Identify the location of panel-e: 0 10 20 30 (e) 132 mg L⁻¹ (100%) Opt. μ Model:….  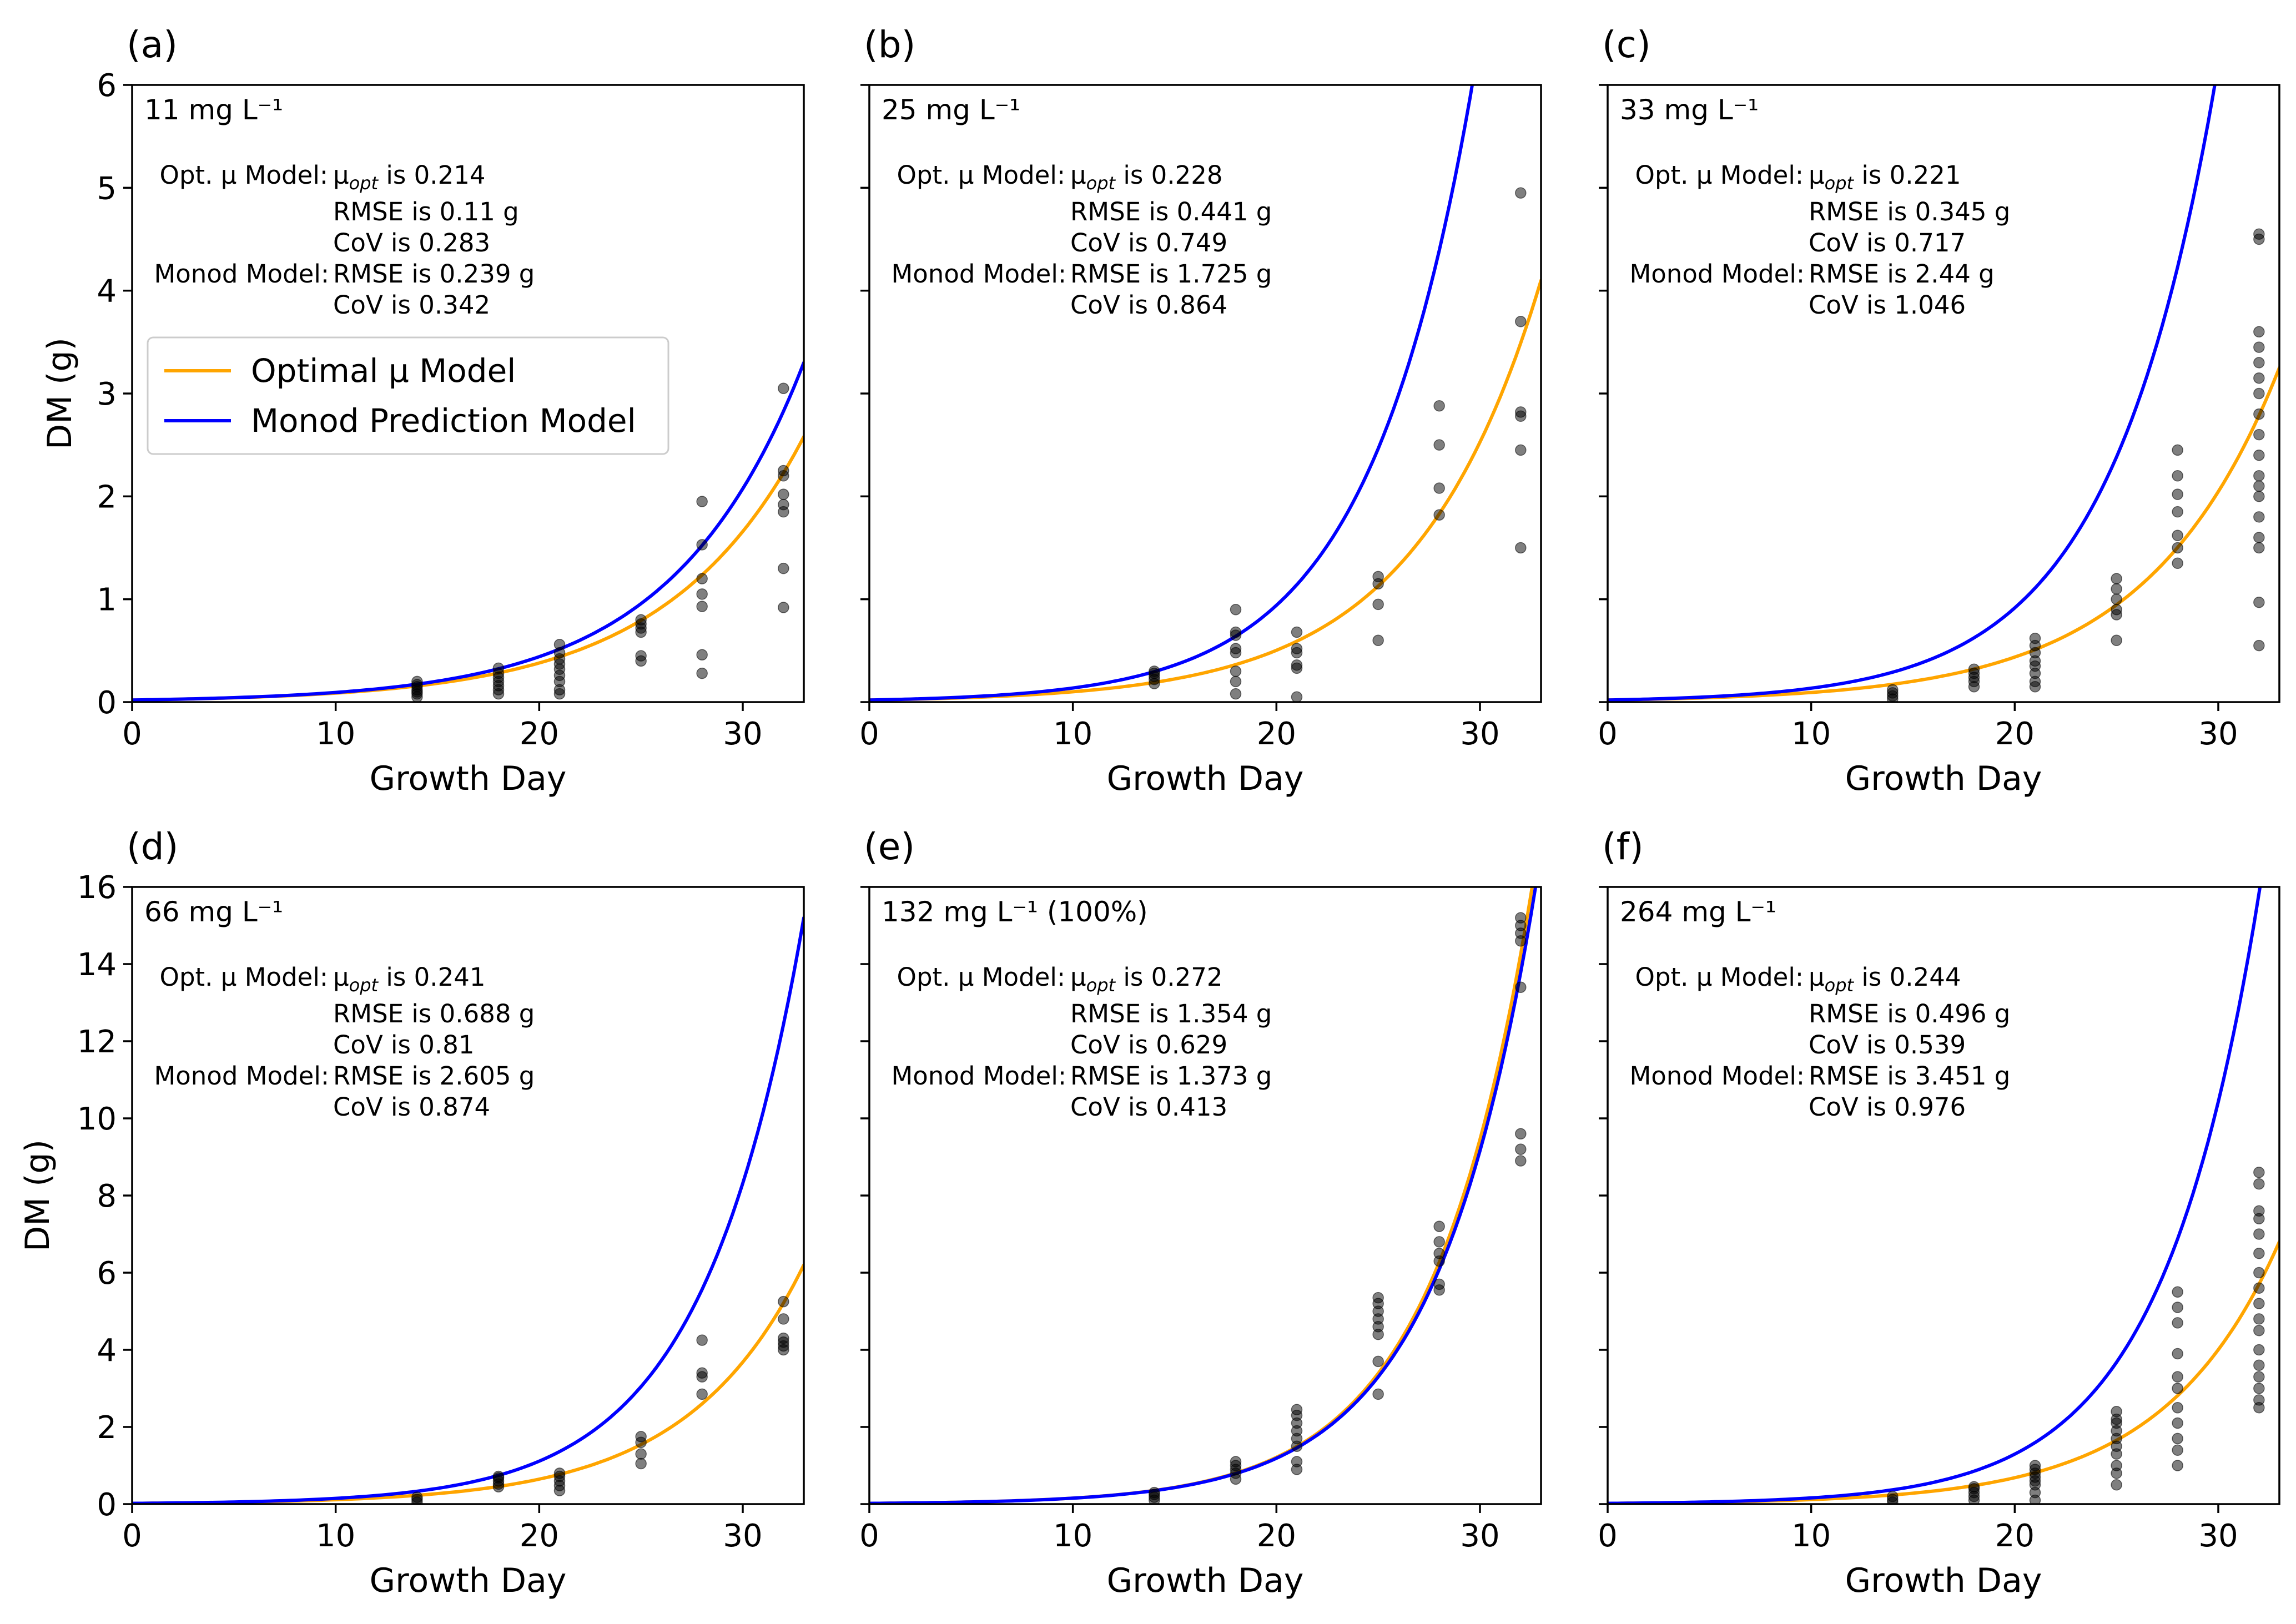
(1200, 1212).